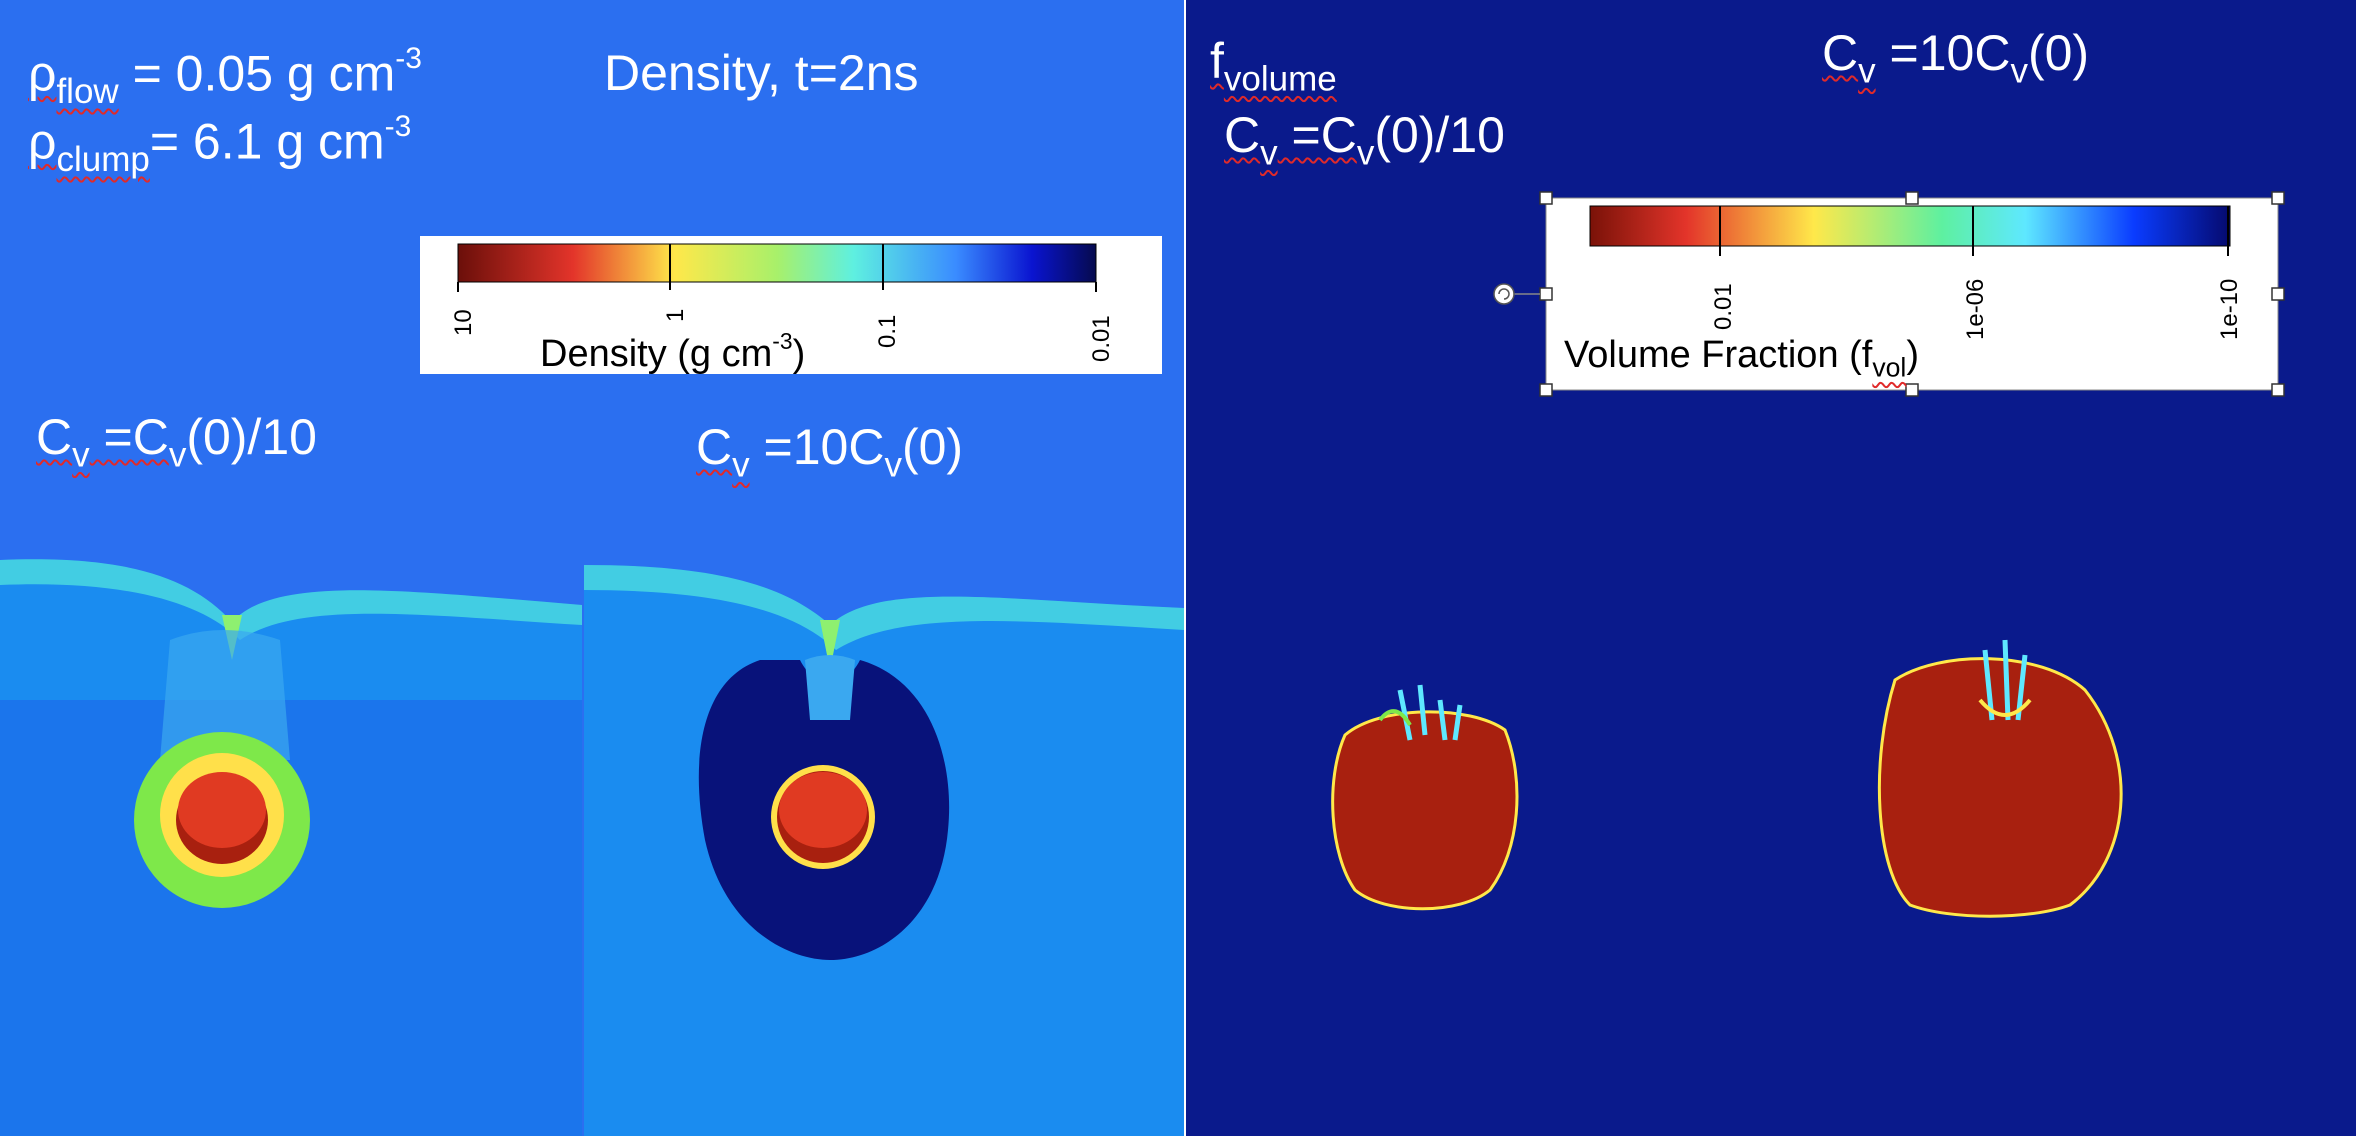 This screenshot has width=2356, height=1136. I want to click on volume-fraction-colorbar, so click(1889, 294).